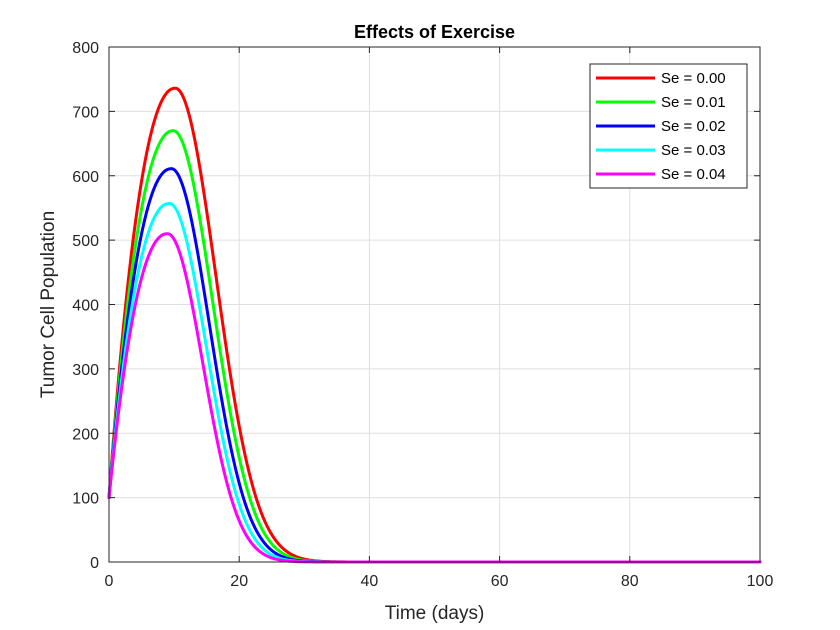  I want to click on x-tick-label: 20, so click(239, 581).